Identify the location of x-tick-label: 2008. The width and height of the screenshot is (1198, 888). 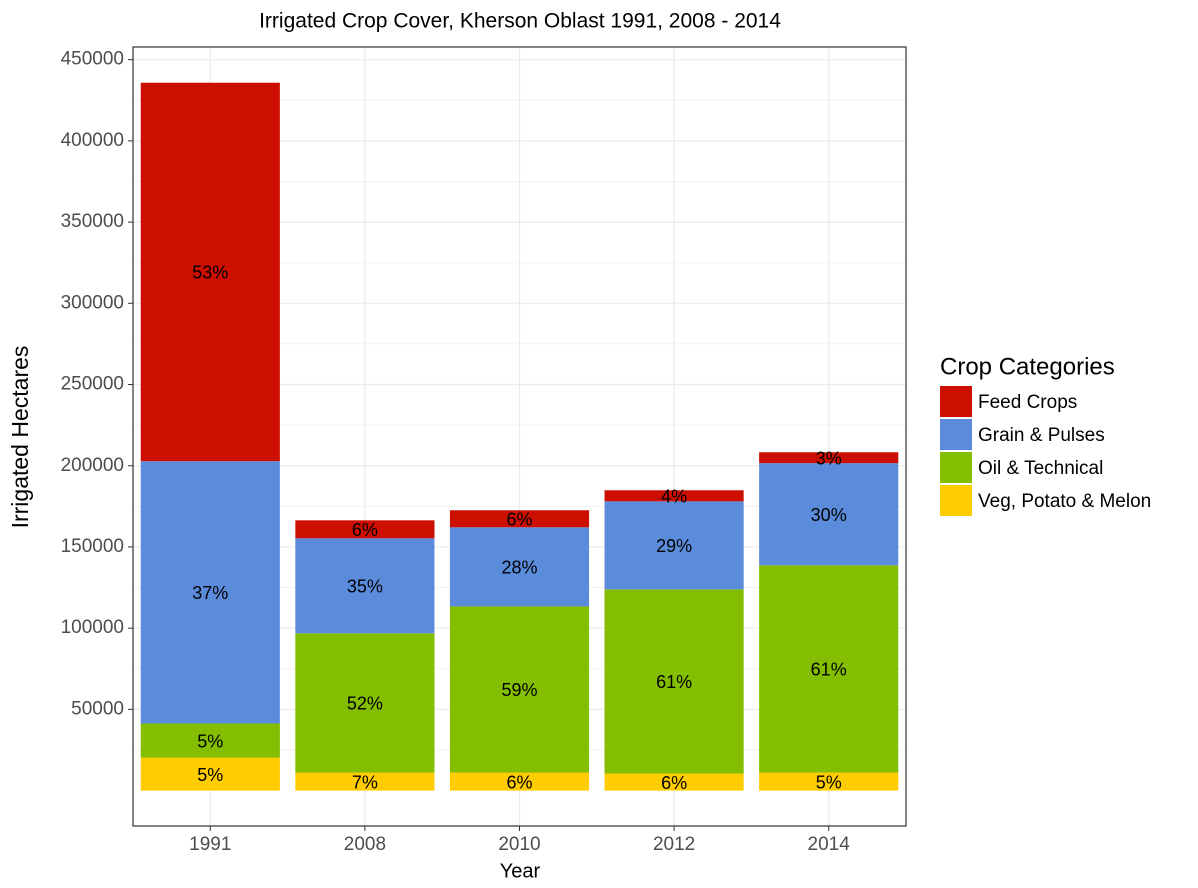
(365, 844).